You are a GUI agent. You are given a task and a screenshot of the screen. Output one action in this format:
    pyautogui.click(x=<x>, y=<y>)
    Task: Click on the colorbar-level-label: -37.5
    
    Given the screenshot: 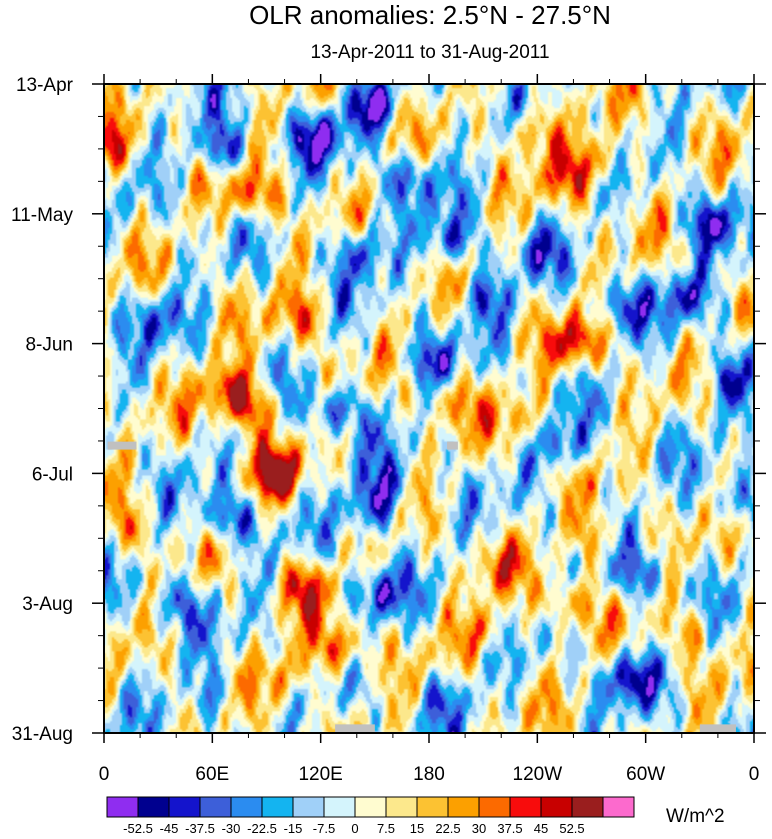 What is the action you would take?
    pyautogui.click(x=200, y=827)
    